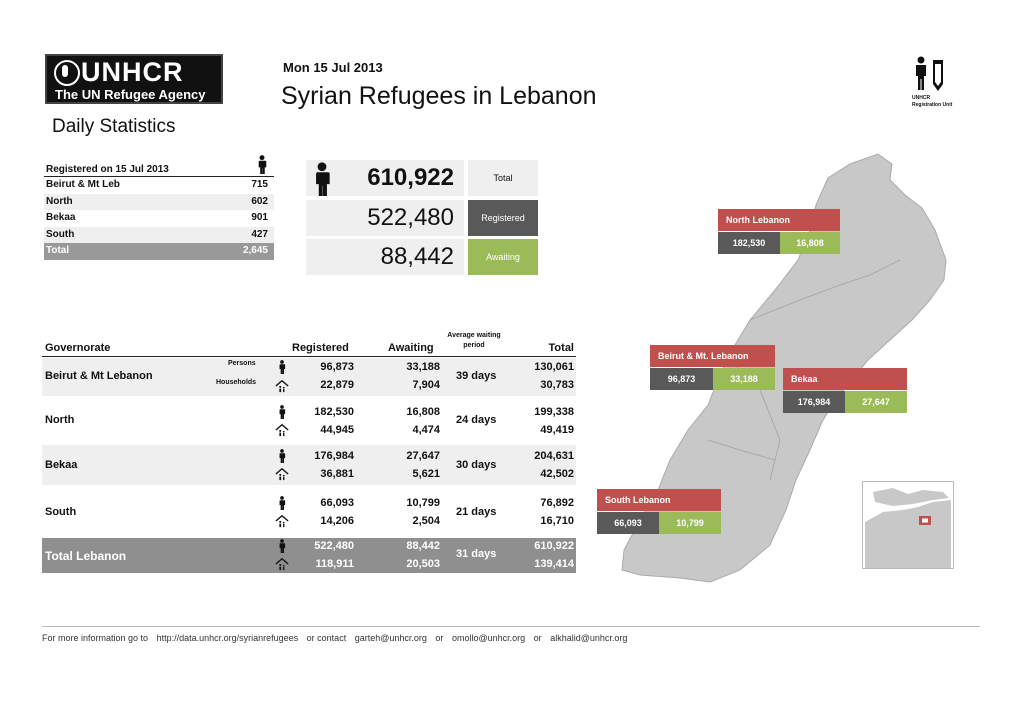 This screenshot has height=724, width=1024. What do you see at coordinates (259, 201) in the screenshot?
I see `row-value: 602` at bounding box center [259, 201].